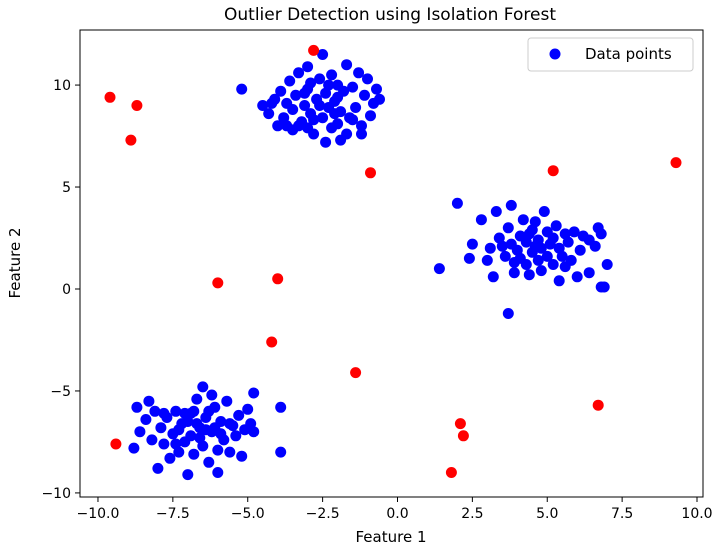 The height and width of the screenshot is (548, 724). What do you see at coordinates (622, 514) in the screenshot?
I see `x-tick-label-7: 7.5` at bounding box center [622, 514].